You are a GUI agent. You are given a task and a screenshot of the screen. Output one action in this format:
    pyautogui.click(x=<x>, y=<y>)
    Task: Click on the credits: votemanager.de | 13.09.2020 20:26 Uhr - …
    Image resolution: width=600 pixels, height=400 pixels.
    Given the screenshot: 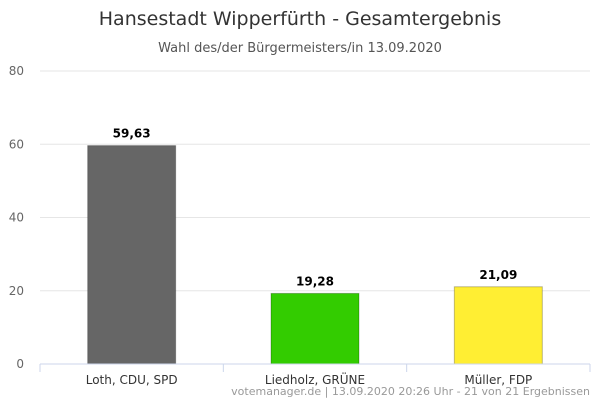 What is the action you would take?
    pyautogui.click(x=410, y=391)
    